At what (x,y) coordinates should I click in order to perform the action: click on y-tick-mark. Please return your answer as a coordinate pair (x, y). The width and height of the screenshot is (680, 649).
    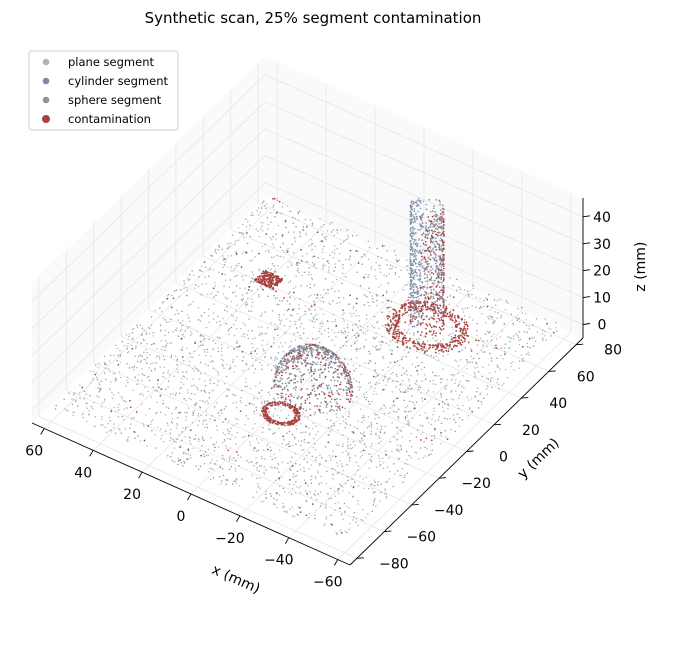
    Looking at the image, I should click on (552, 371).